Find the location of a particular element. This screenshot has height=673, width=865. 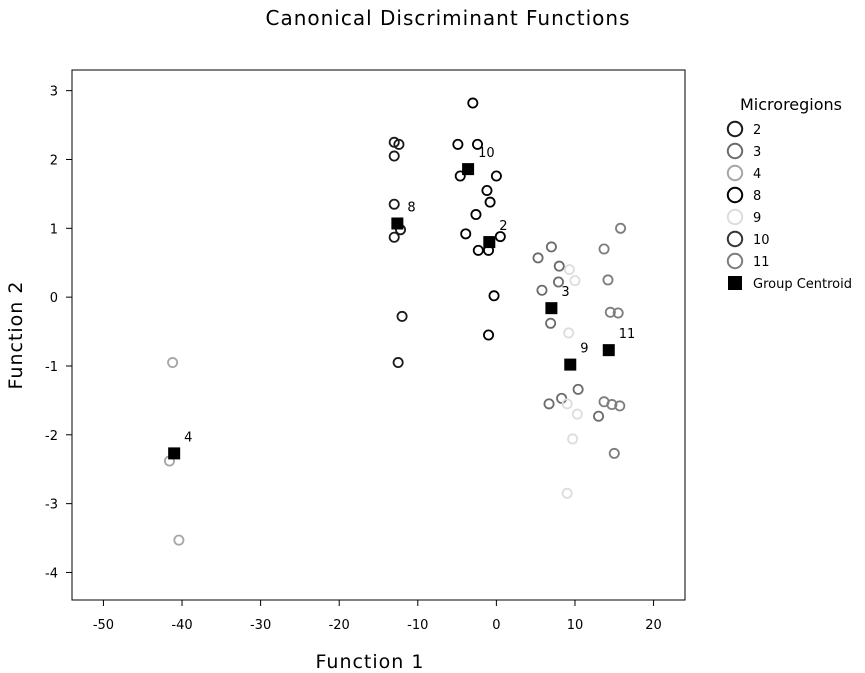

y-tick-label: -3 is located at coordinates (51, 505).